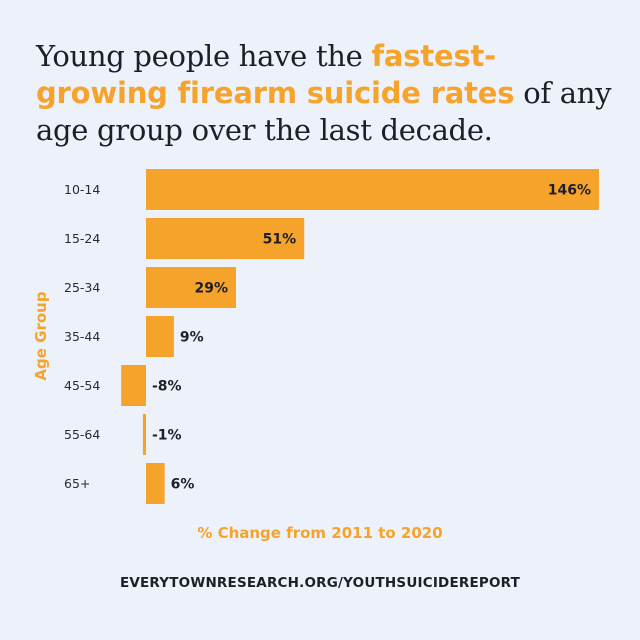  What do you see at coordinates (41, 335) in the screenshot?
I see `y-axis-title: Age Group` at bounding box center [41, 335].